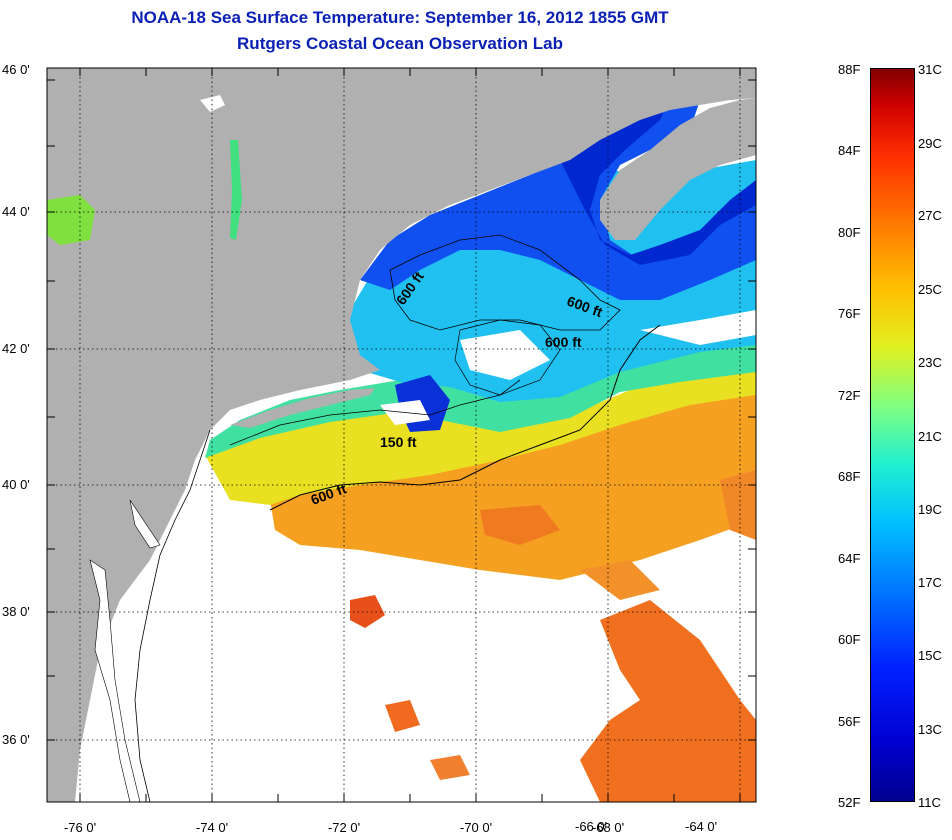 The height and width of the screenshot is (840, 952). I want to click on lat-label-40: 40 0', so click(16, 484).